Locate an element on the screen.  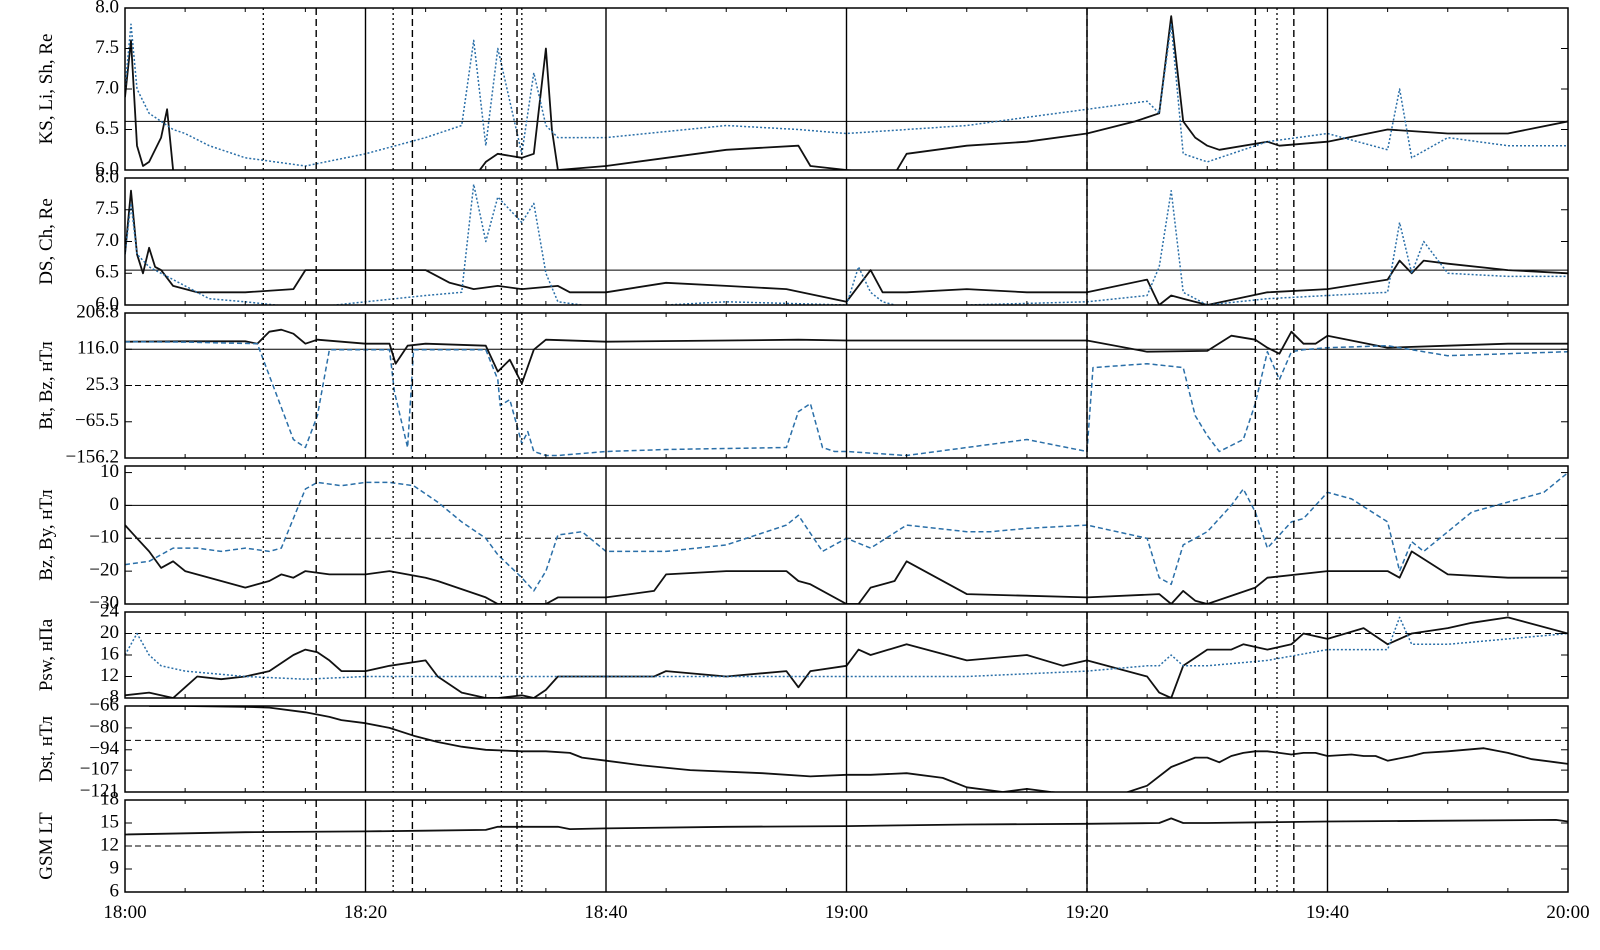
x-tick-label: 18:40 is located at coordinates (605, 912).